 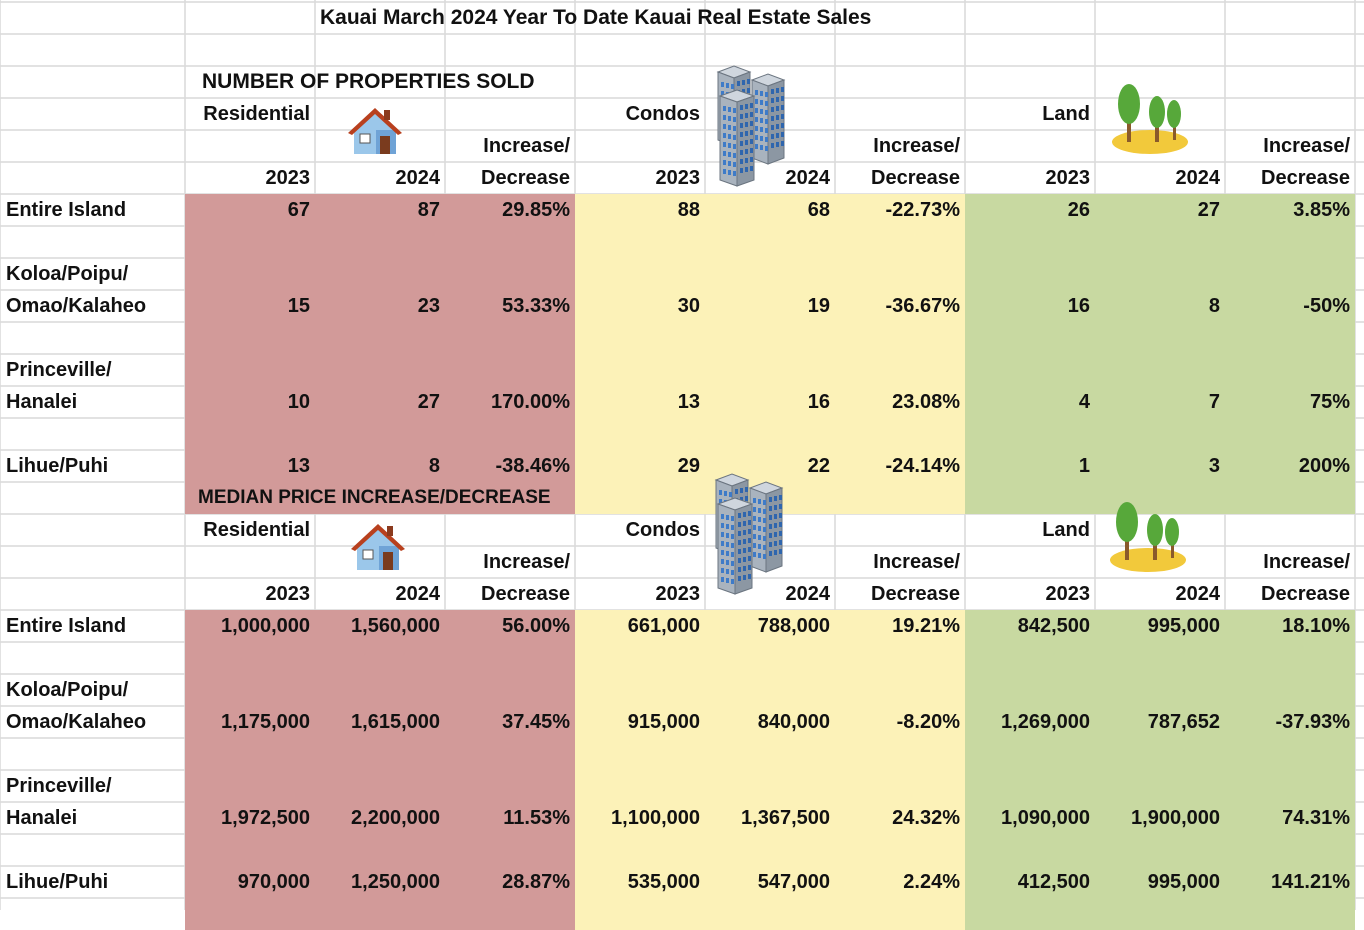 I want to click on value-2024: 87, so click(x=428, y=210).